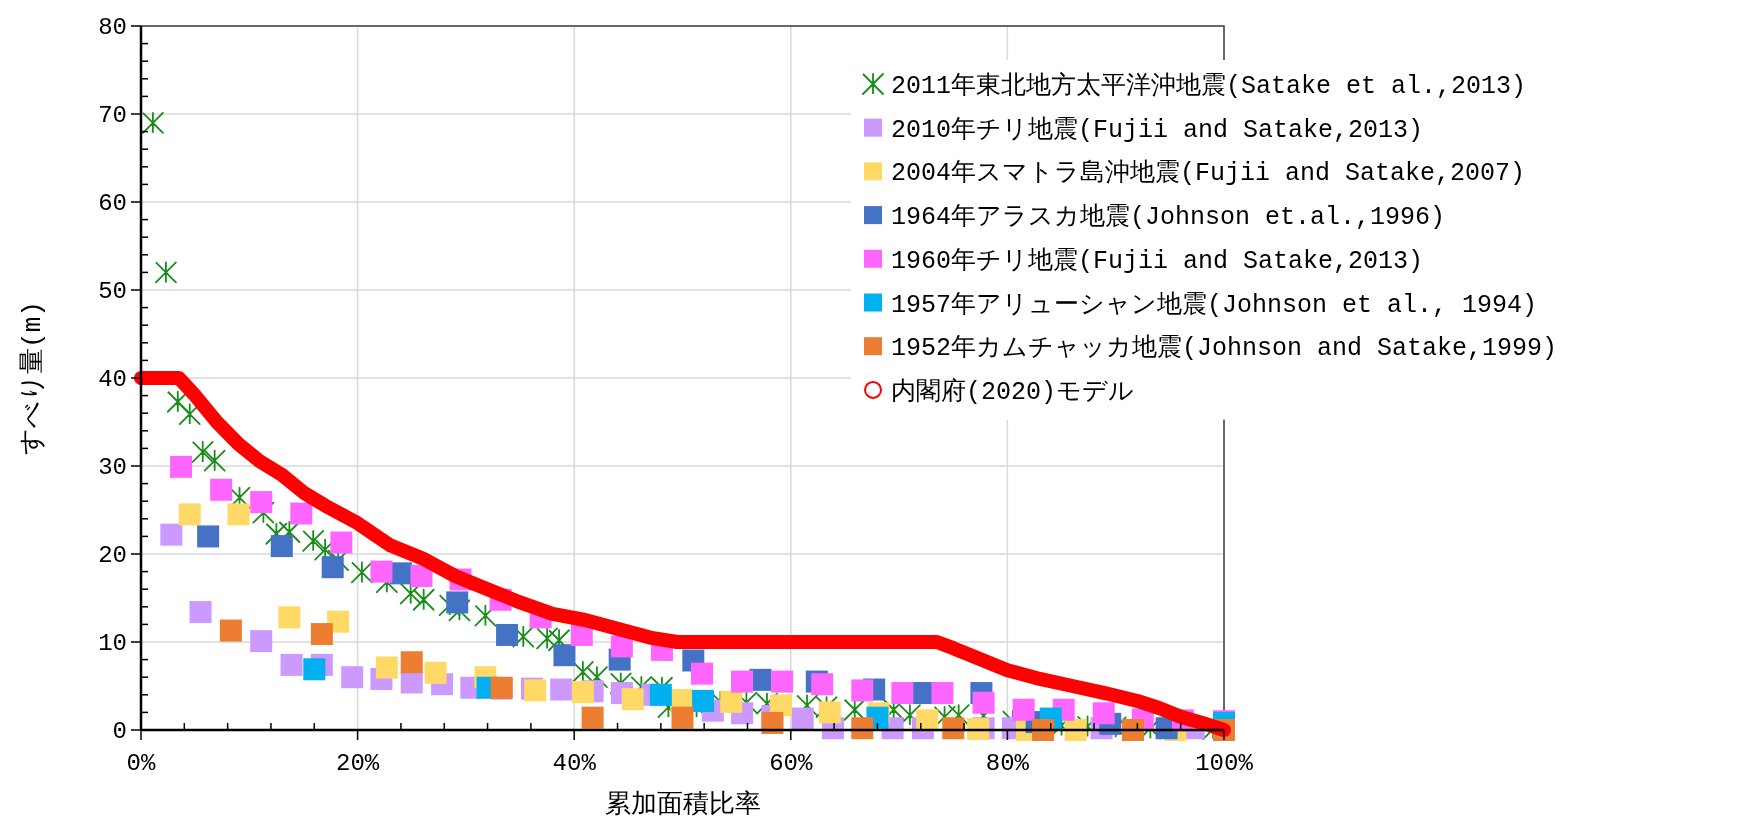 The image size is (1756, 830). Describe the element at coordinates (357, 763) in the screenshot. I see `x-tick-label: 20%` at that location.